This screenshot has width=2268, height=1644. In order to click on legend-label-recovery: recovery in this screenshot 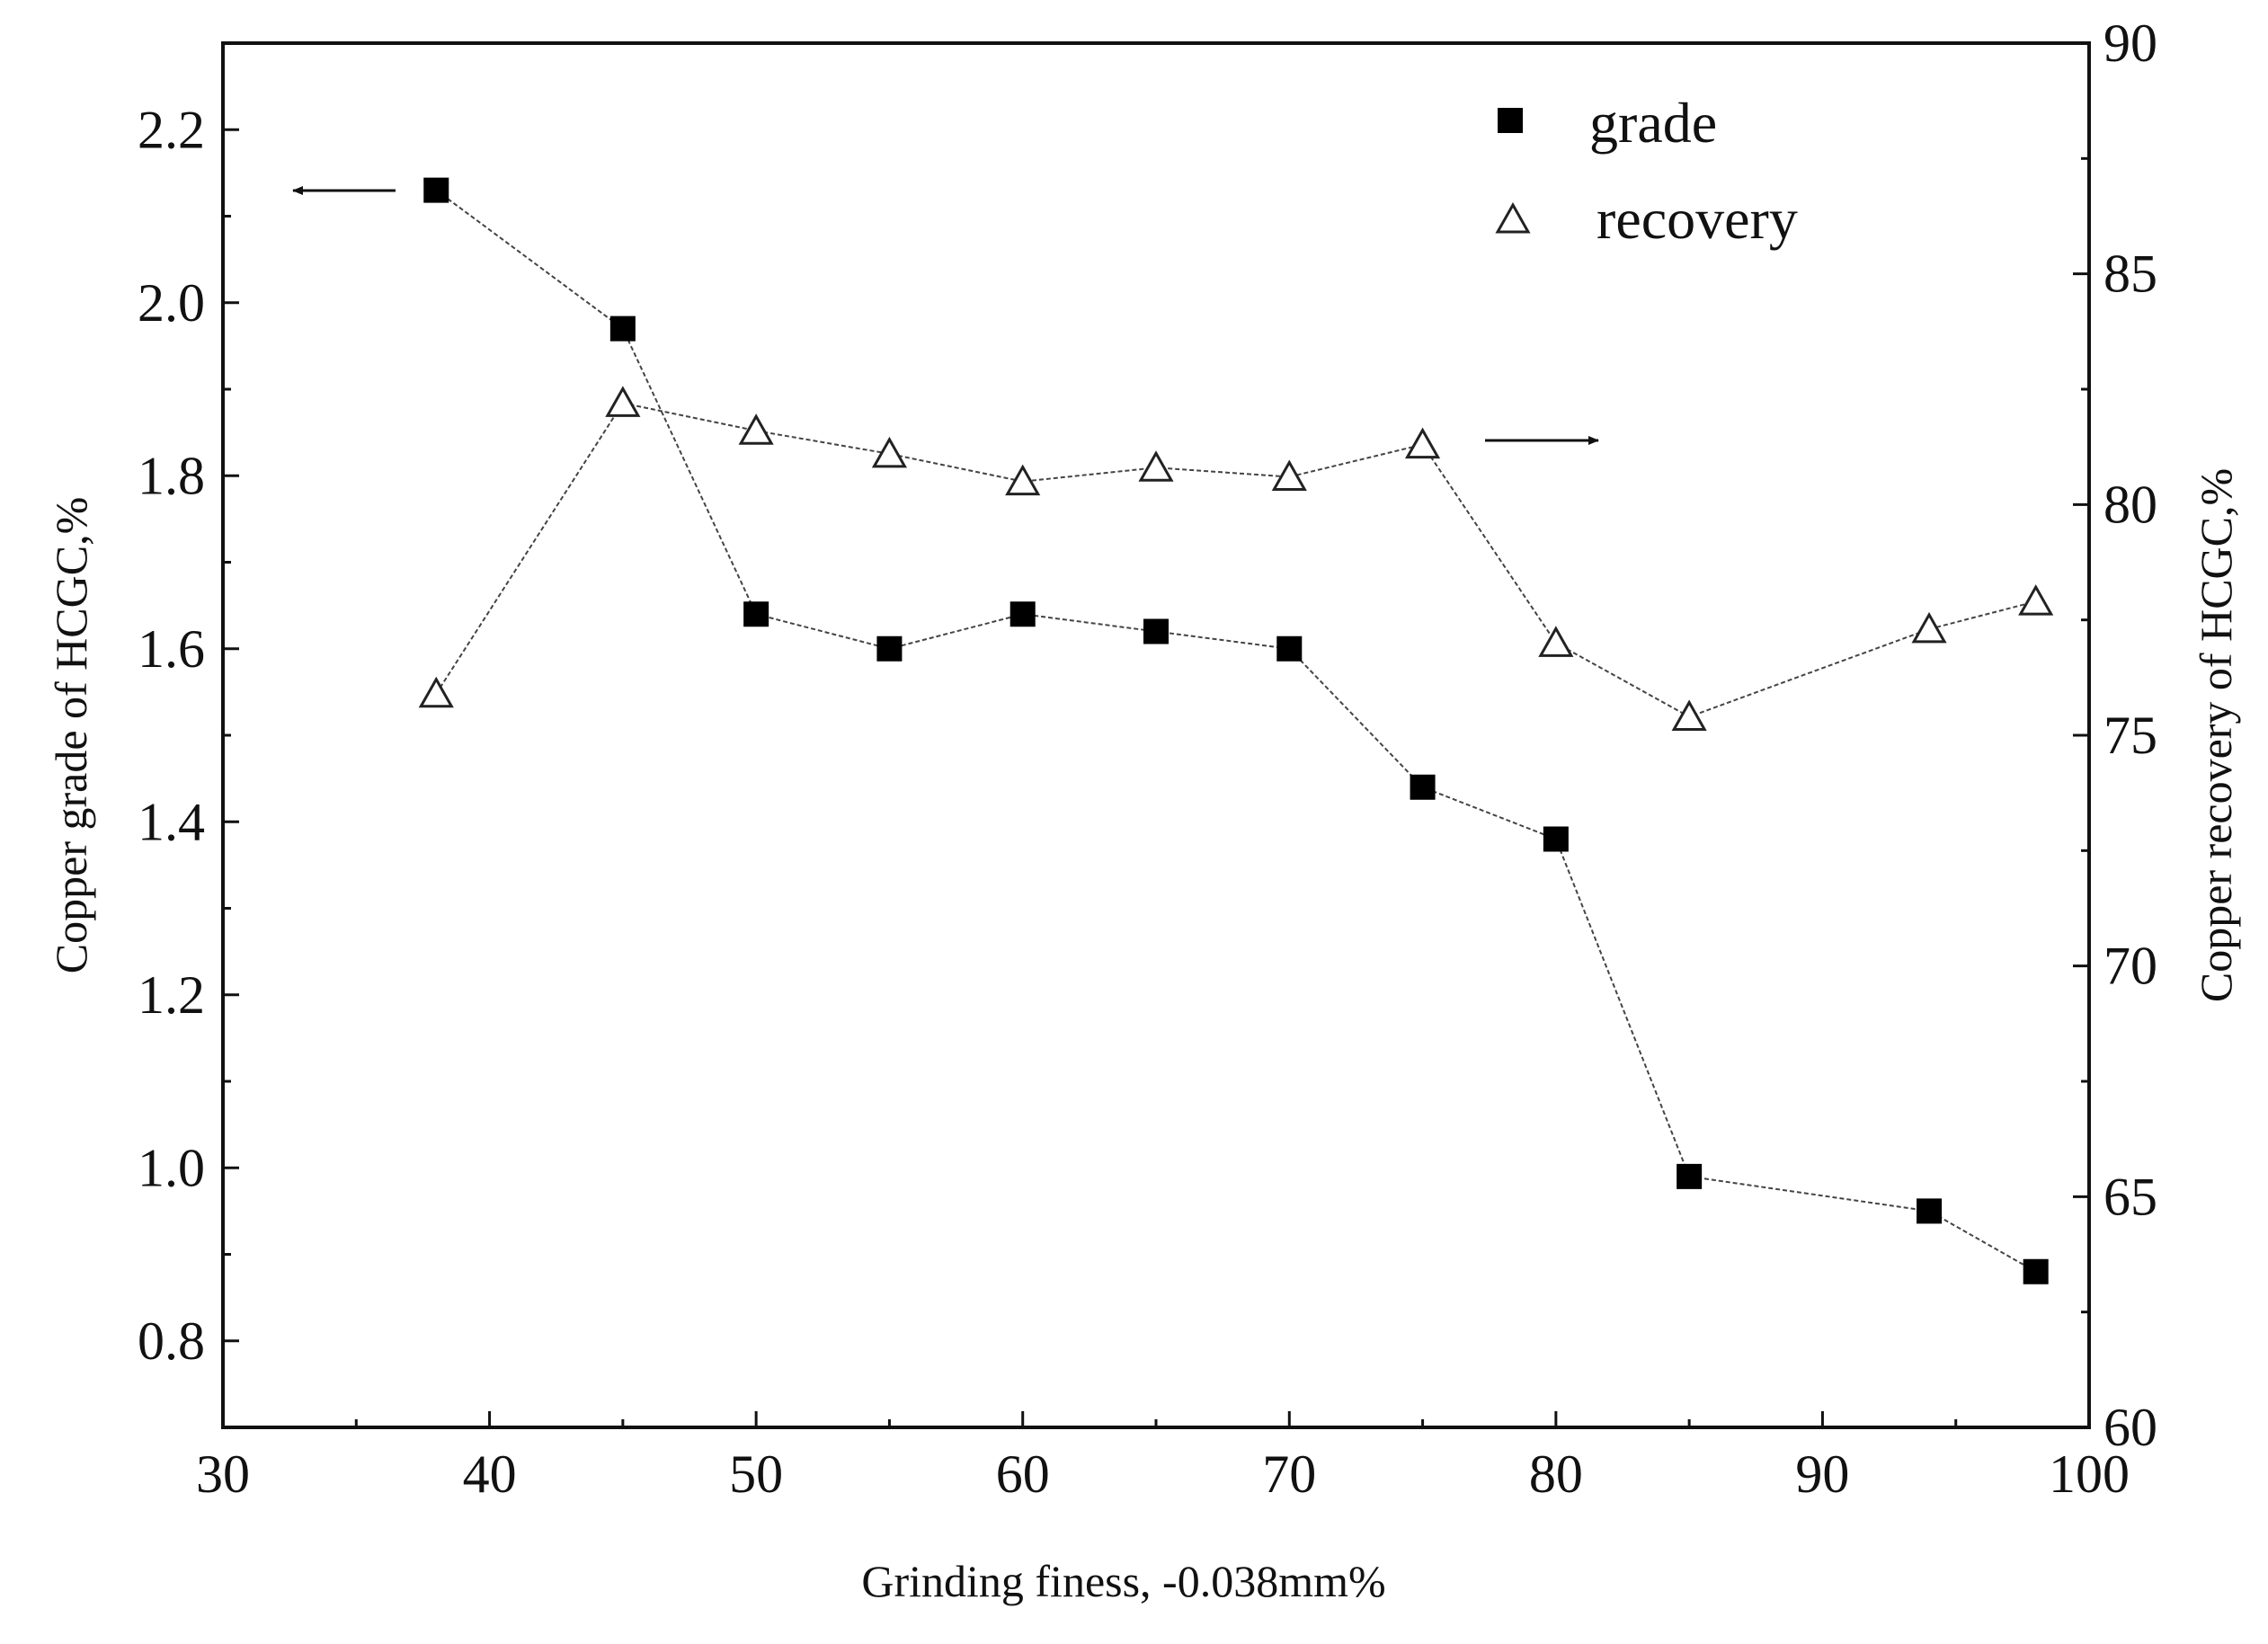, I will do `click(1697, 219)`.